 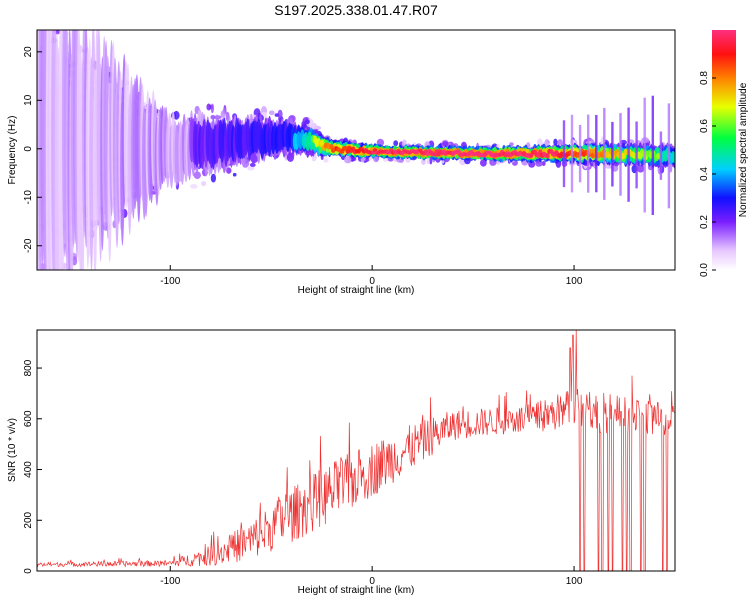 What do you see at coordinates (28, 100) in the screenshot?
I see `spectrogram-y-tick-label: 10` at bounding box center [28, 100].